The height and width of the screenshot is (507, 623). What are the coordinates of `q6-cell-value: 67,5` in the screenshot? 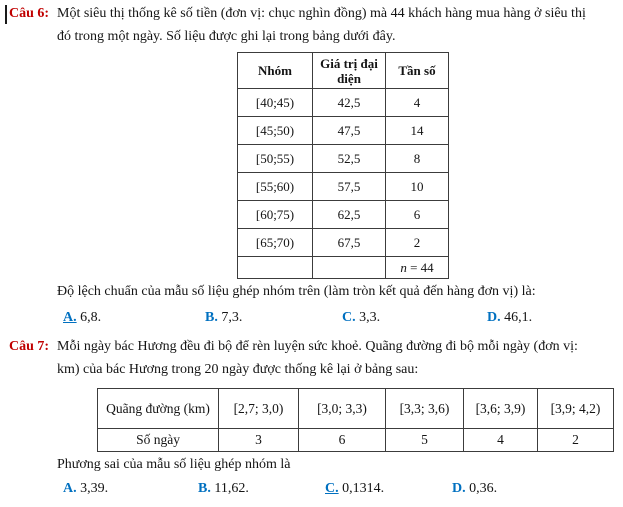 It's located at (349, 242).